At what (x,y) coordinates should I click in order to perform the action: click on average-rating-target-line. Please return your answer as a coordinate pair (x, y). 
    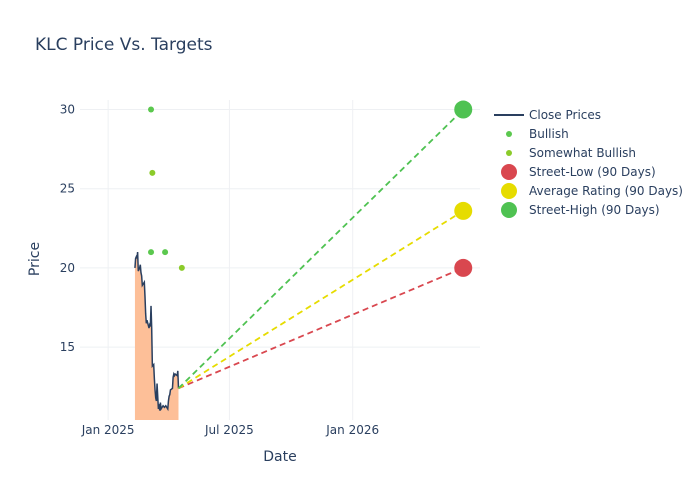
    Looking at the image, I should click on (321, 300).